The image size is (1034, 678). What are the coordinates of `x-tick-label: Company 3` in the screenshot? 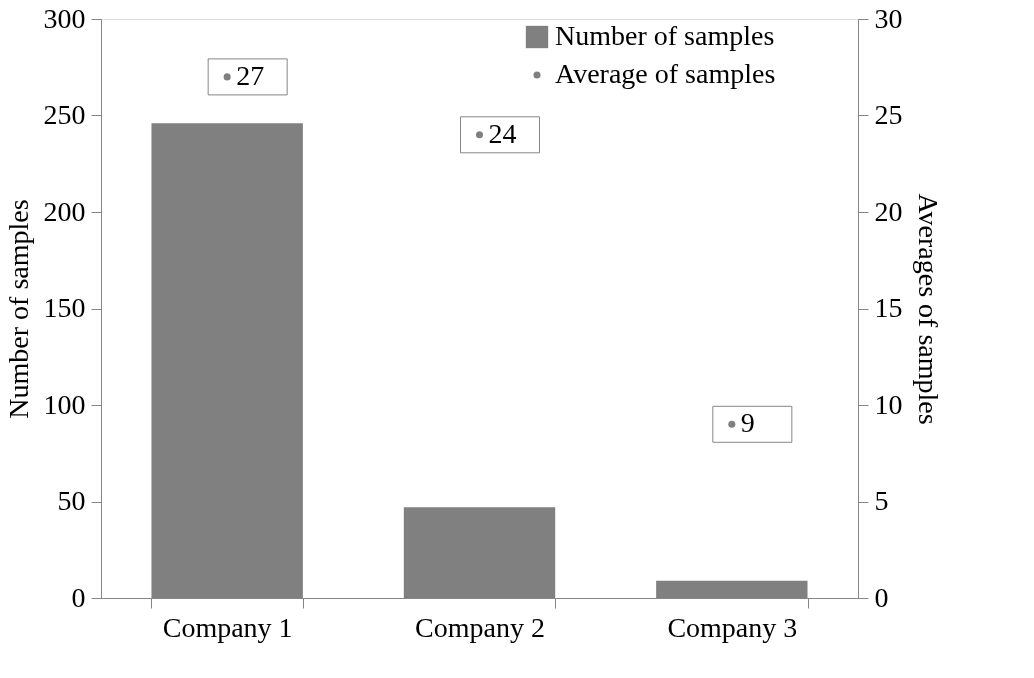 It's located at (732, 627).